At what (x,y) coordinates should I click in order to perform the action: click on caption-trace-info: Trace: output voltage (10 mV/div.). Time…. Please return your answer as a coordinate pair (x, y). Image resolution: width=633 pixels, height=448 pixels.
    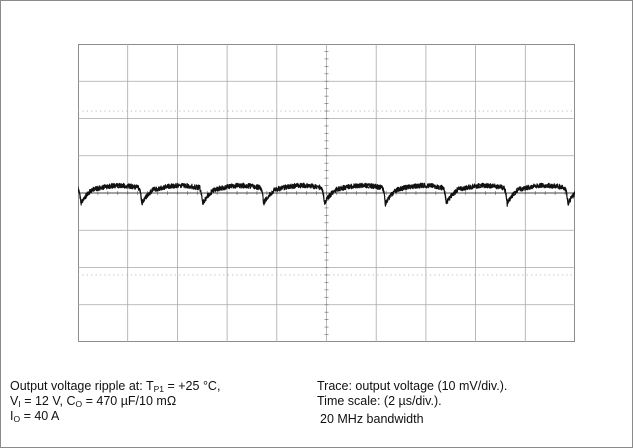
    Looking at the image, I should click on (412, 403).